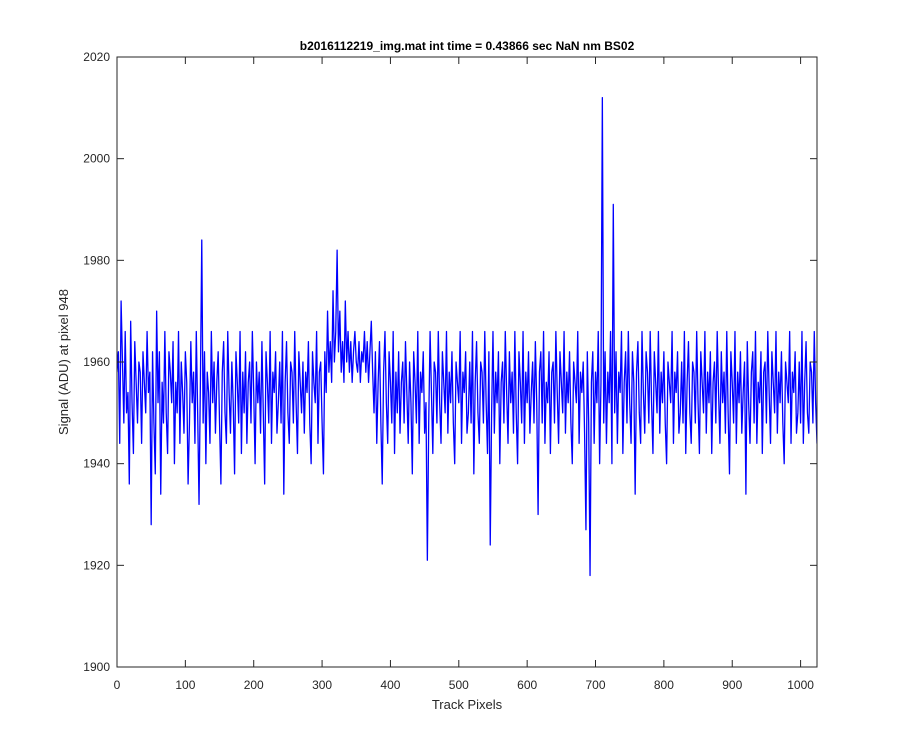  Describe the element at coordinates (63, 362) in the screenshot. I see `y-axis-label: Signal (ADU) at pixel 948` at that location.